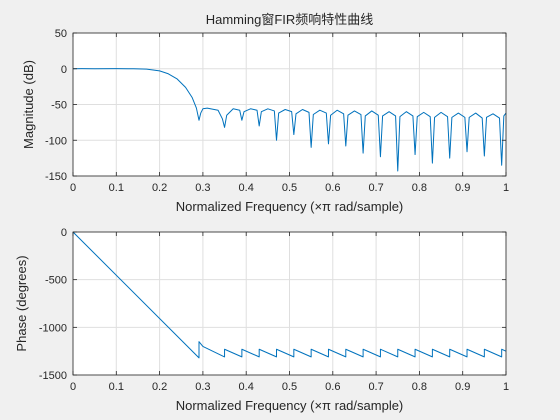 This screenshot has height=420, width=560. Describe the element at coordinates (290, 19) in the screenshot. I see `magnitude-chart-title: Hamming窗FIR频响特性曲线` at that location.